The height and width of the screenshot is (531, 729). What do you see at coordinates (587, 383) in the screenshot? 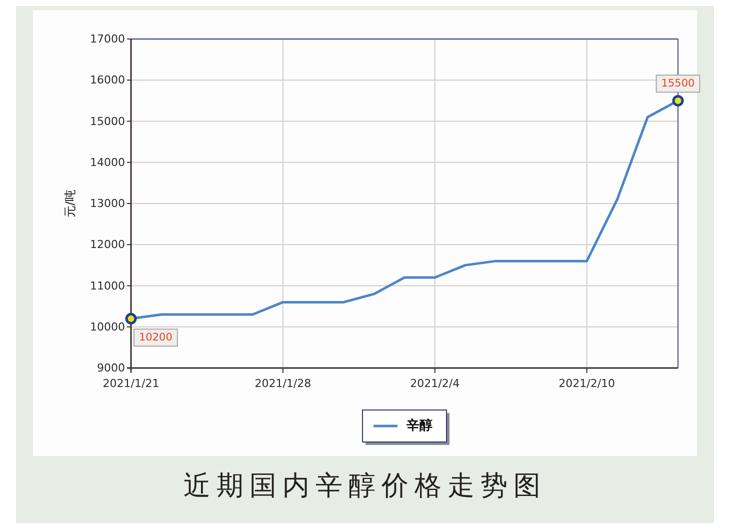
I see `x-tick-label: 2021/2/10` at bounding box center [587, 383].